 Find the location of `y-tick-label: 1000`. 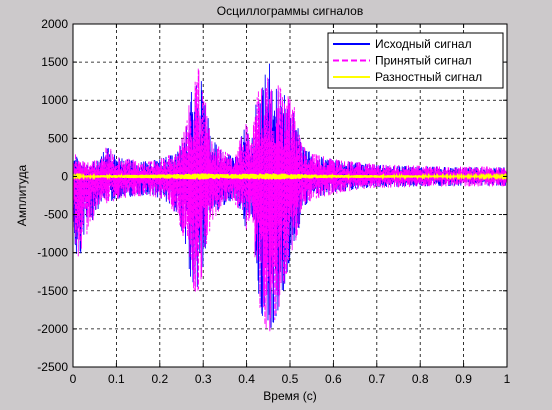

y-tick-label: 1000 is located at coordinates (54, 100).